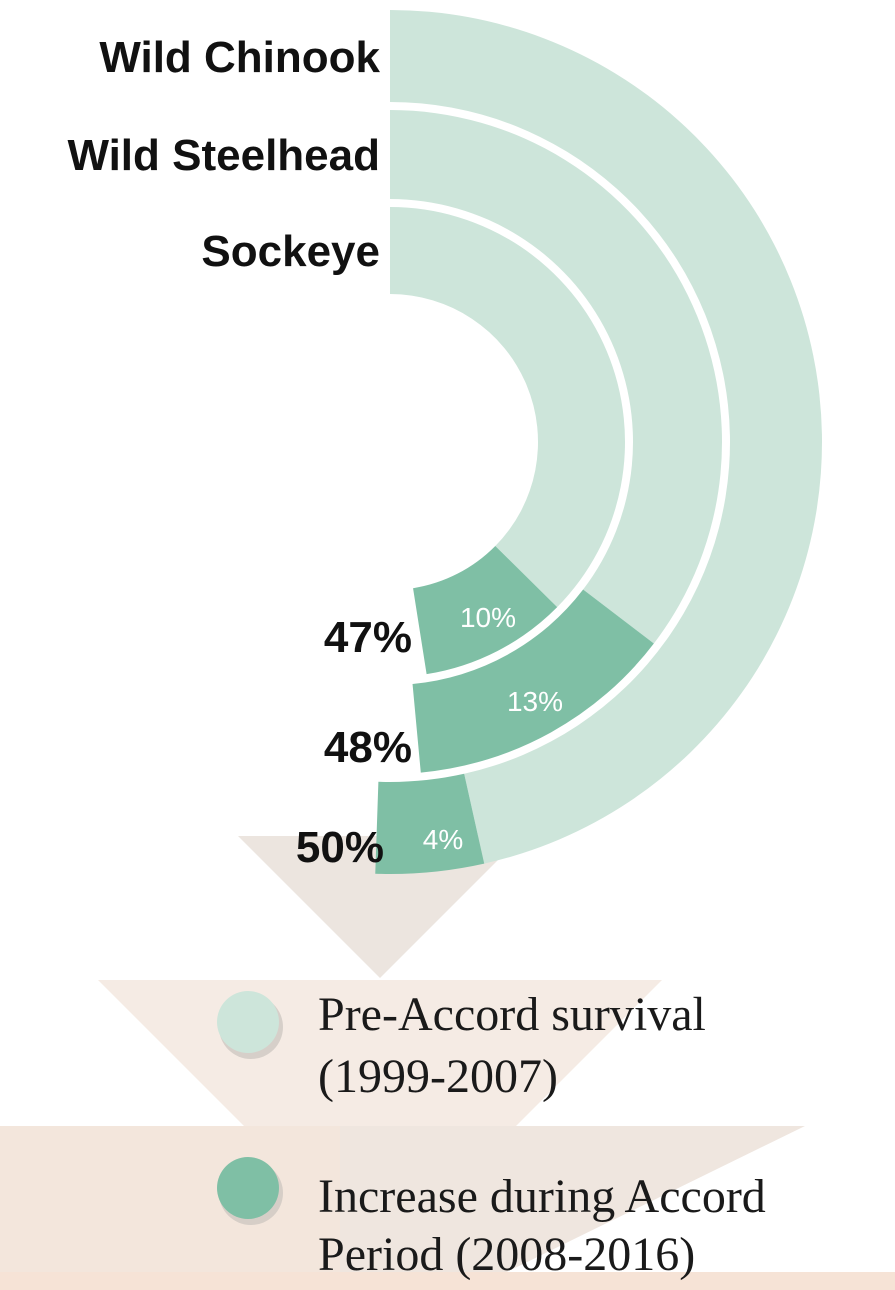 Image resolution: width=895 pixels, height=1290 pixels. Describe the element at coordinates (506, 1254) in the screenshot. I see `legend-label-increase-line2: Period (2008-2016)` at that location.